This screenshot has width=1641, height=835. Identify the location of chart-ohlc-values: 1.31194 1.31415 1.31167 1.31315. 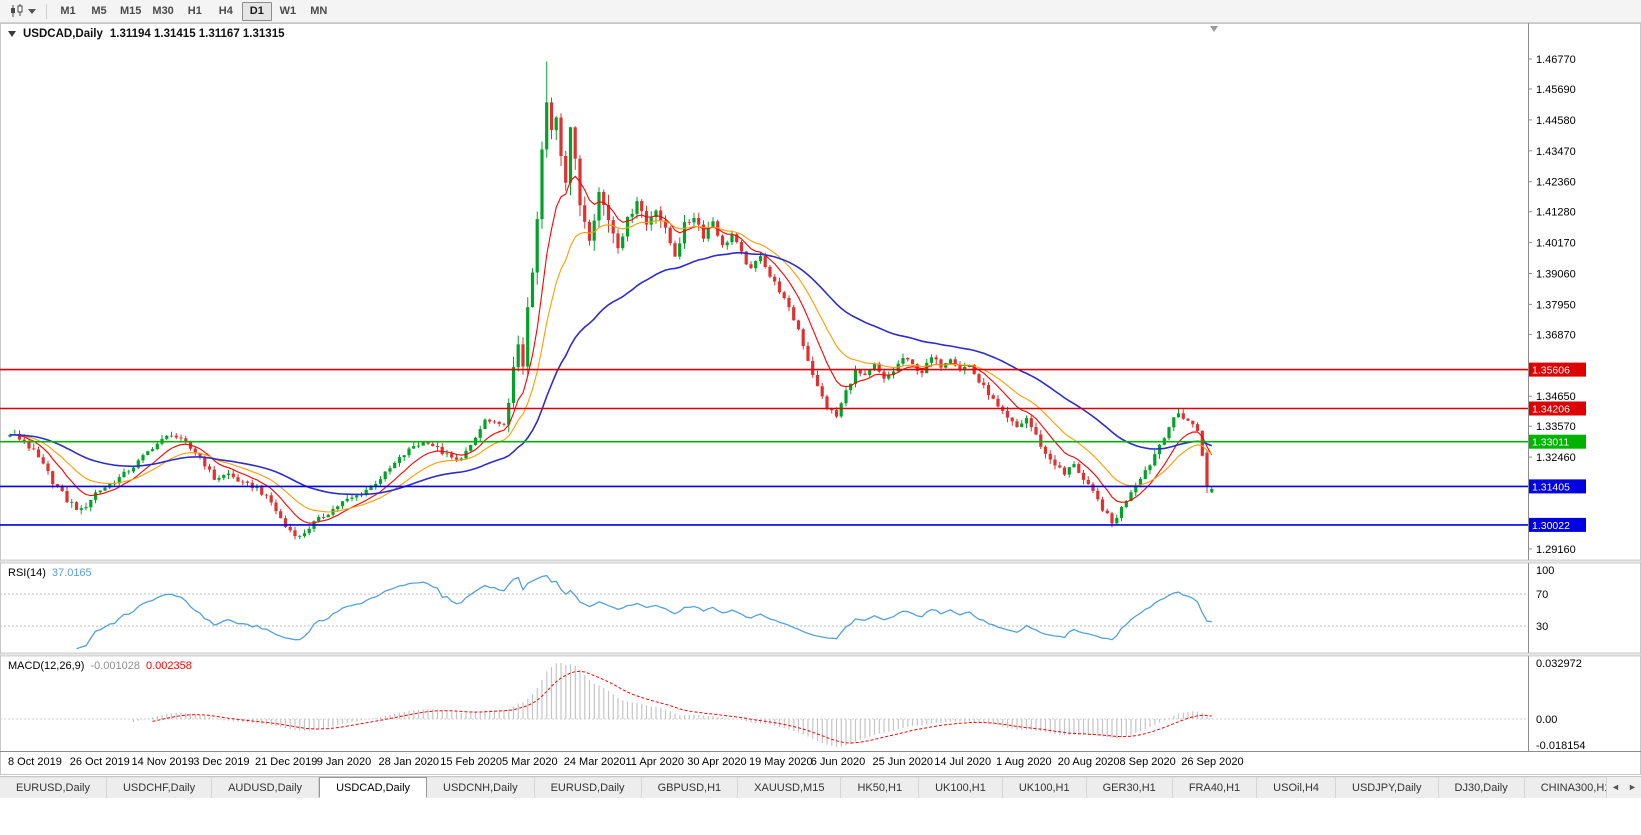
(197, 34).